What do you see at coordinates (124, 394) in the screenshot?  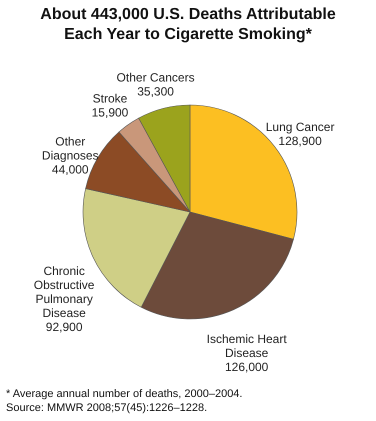 I see `text: * Average annual number of deaths, 2000–2004.` at bounding box center [124, 394].